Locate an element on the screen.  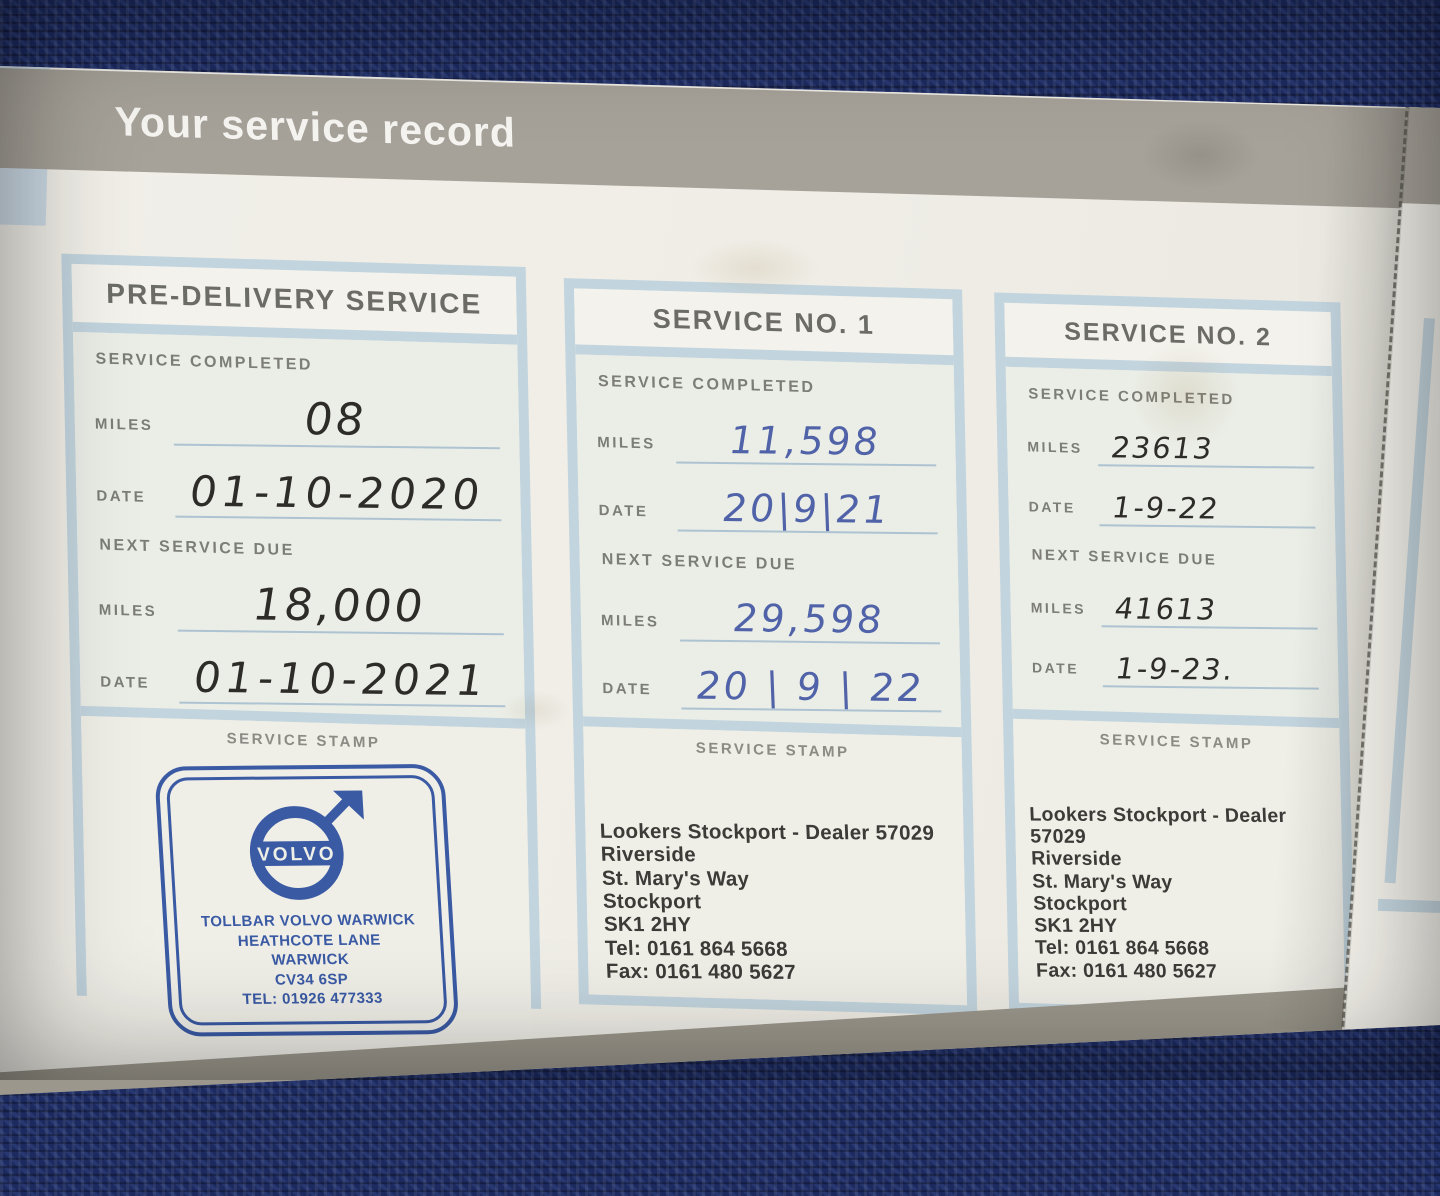
panel-title-box: SERVICE NO. 2 is located at coordinates (1168, 339).